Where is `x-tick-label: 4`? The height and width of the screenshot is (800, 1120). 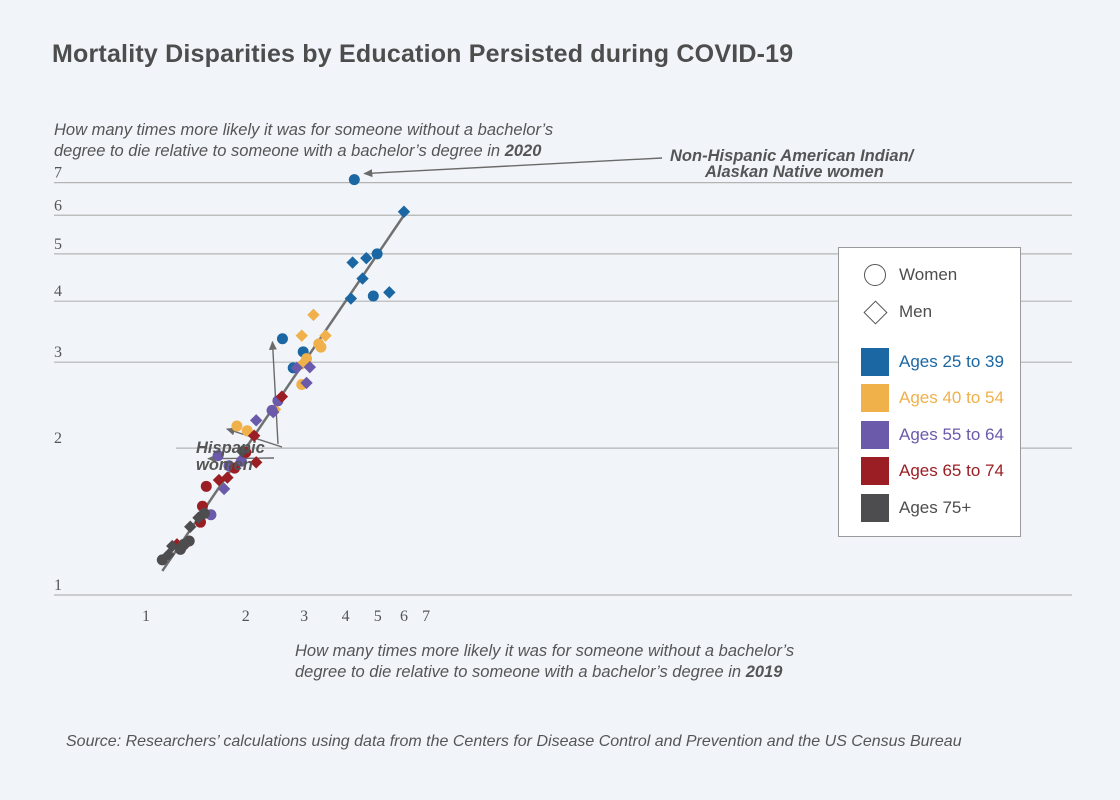
x-tick-label: 4 is located at coordinates (346, 616).